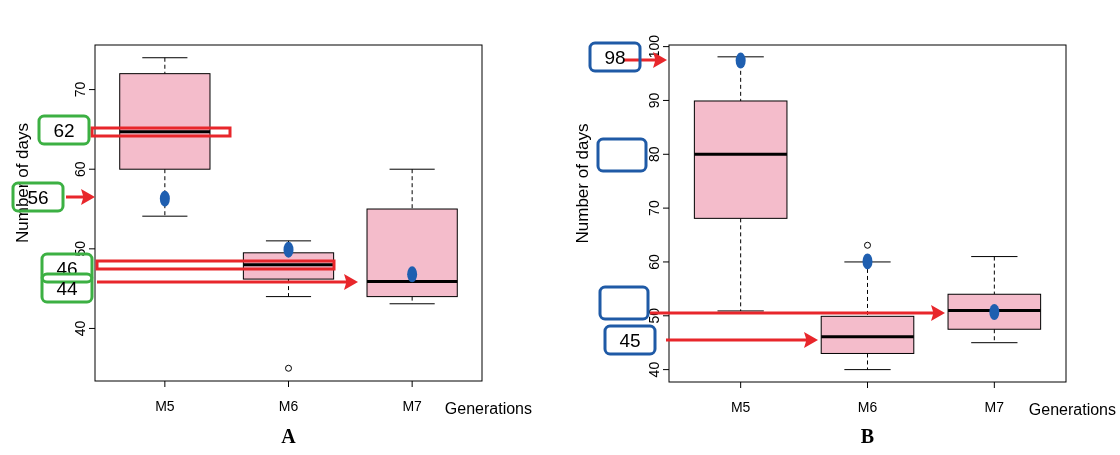  I want to click on y-tick-label: 100, so click(654, 46).